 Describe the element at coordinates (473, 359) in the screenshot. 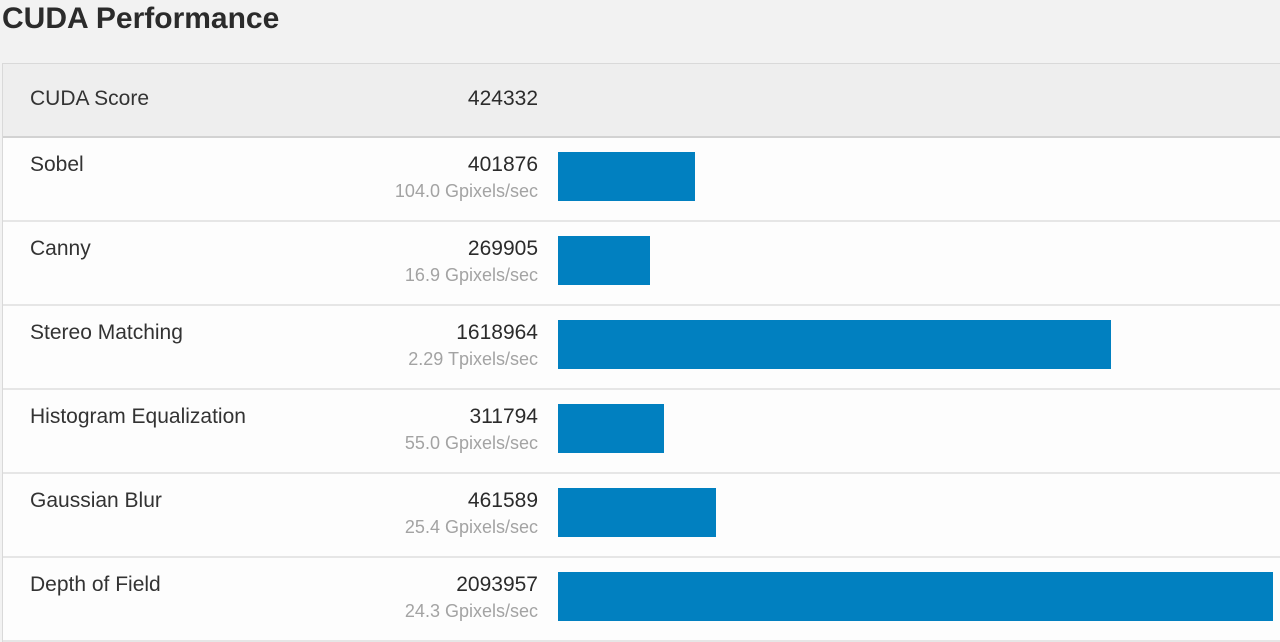

I see `row-rate: 2.29 Tpixels/sec` at that location.